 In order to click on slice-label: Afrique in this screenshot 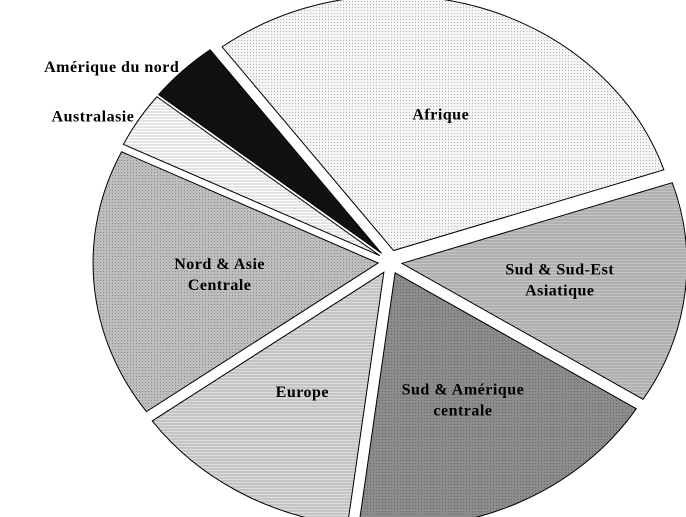, I will do `click(440, 115)`.